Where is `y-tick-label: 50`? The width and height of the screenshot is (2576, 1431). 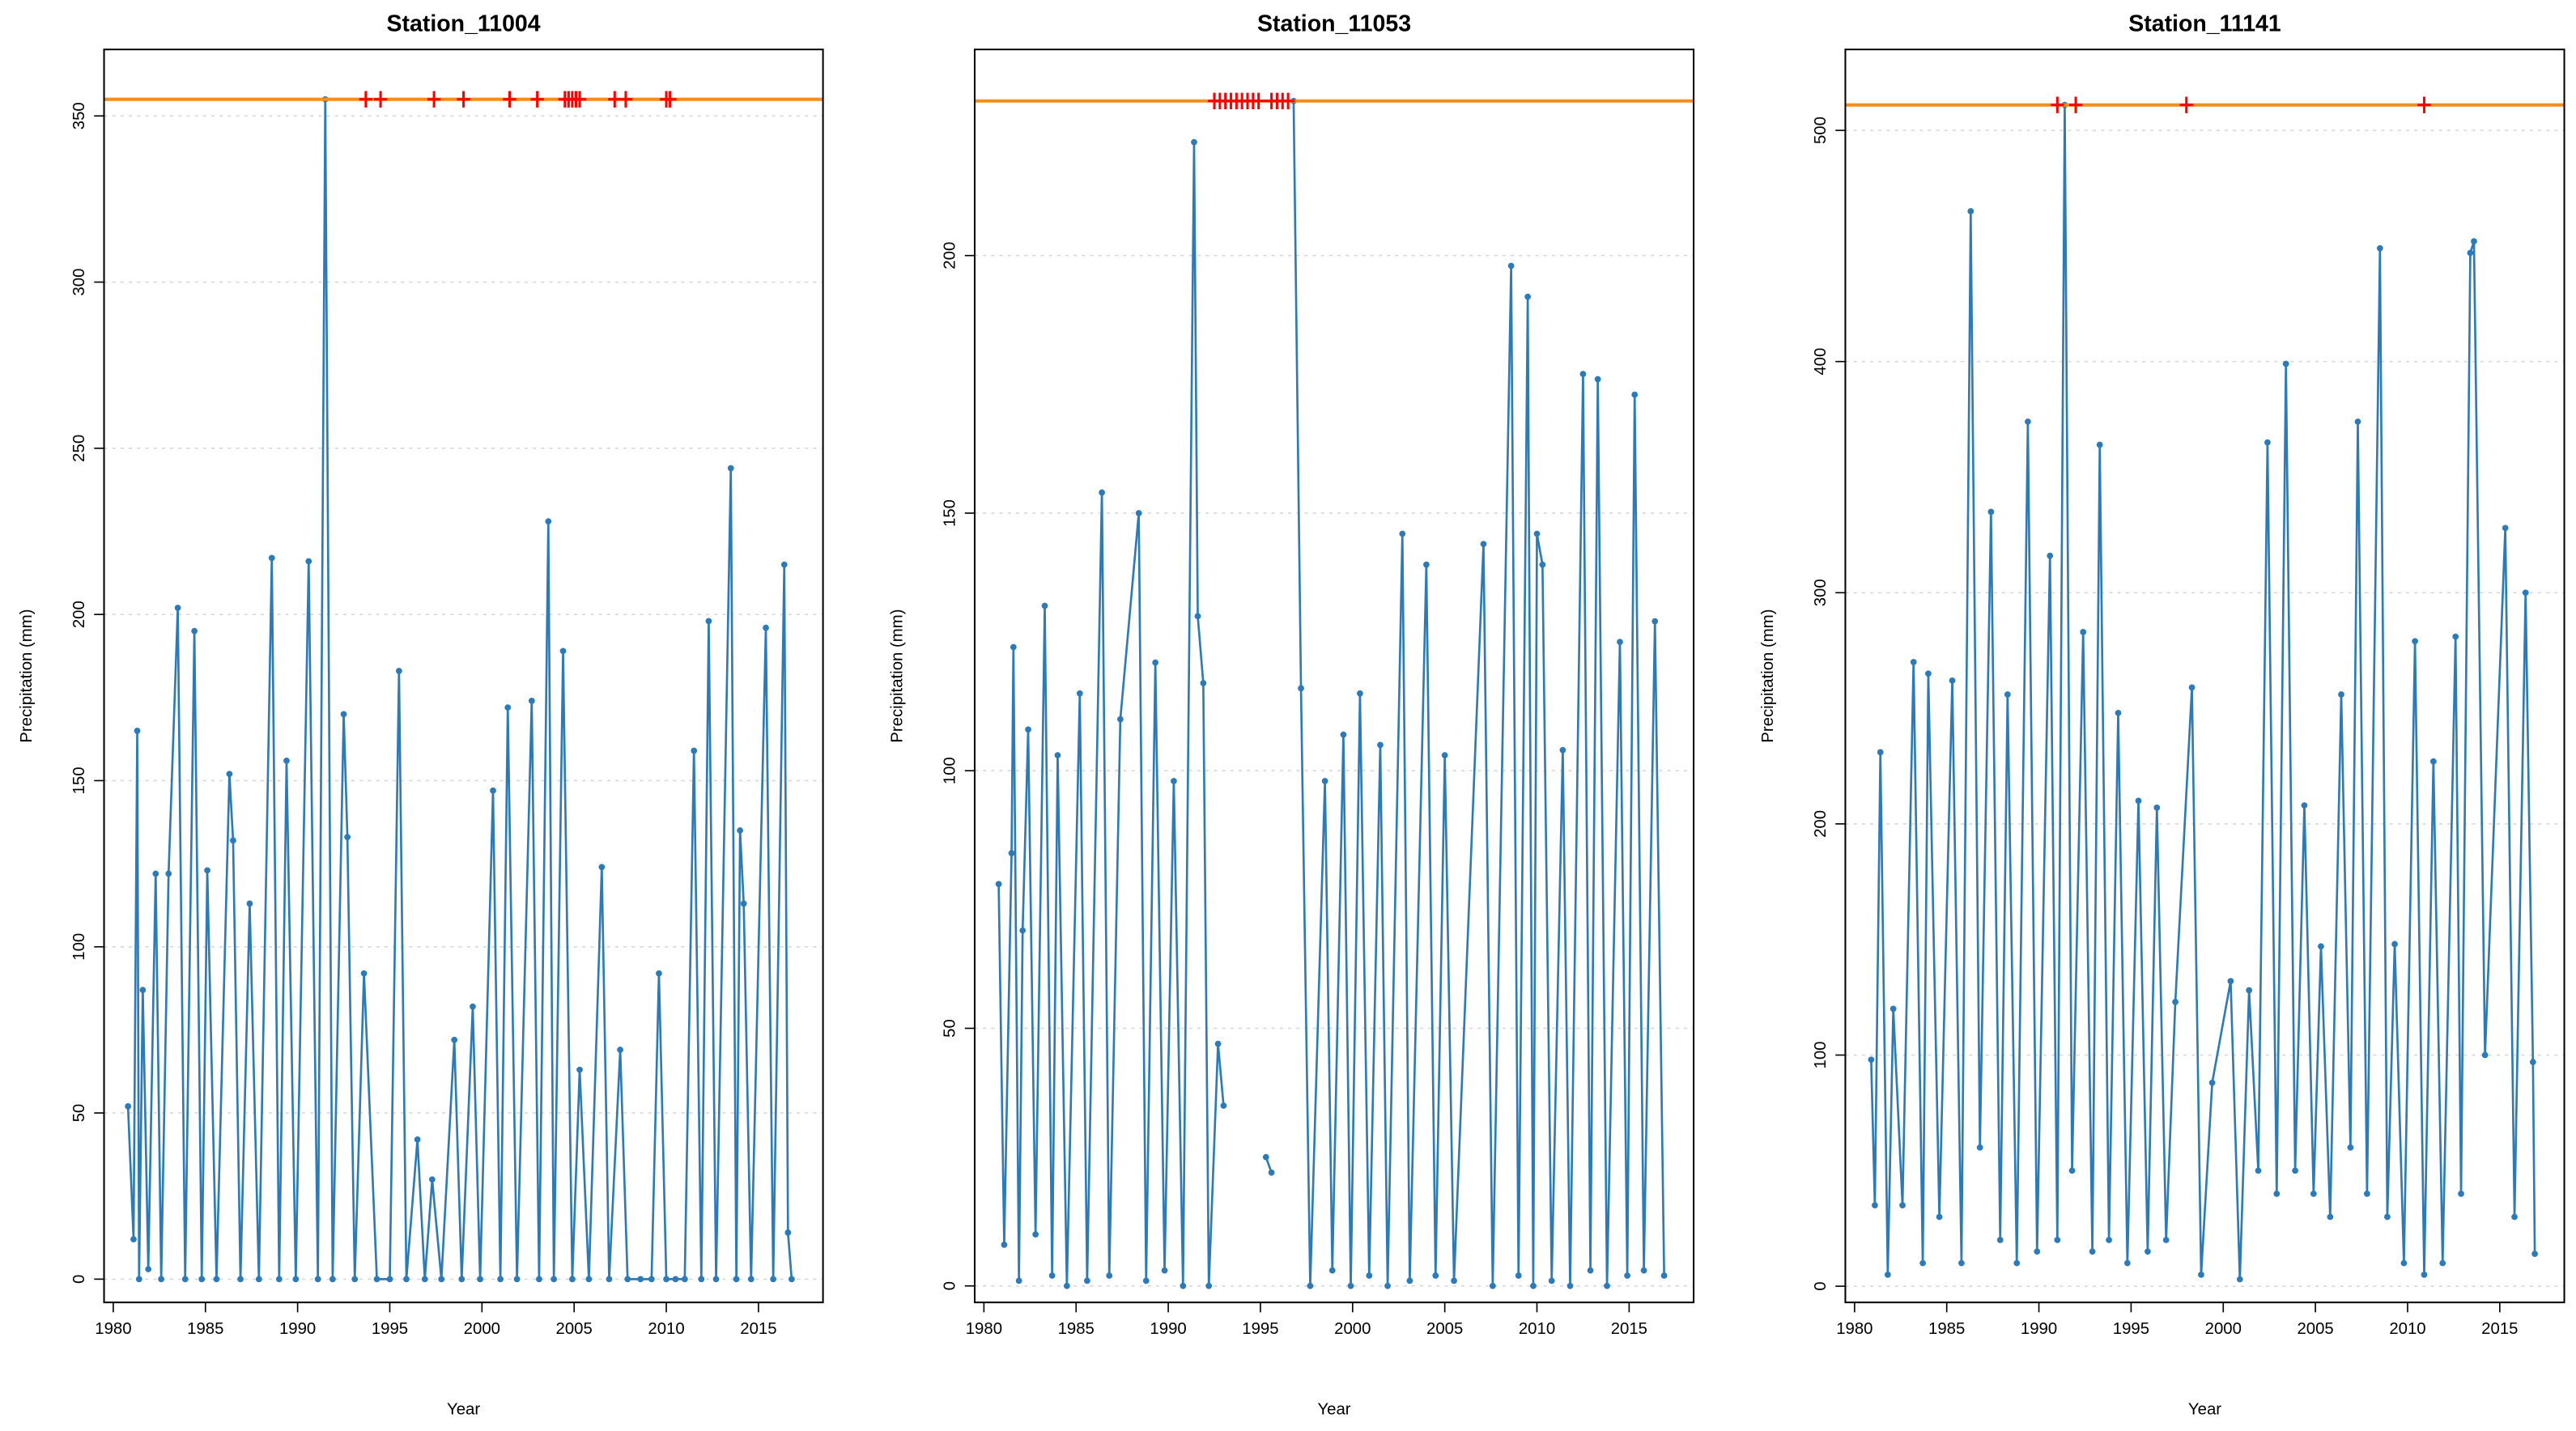 y-tick-label: 50 is located at coordinates (950, 1028).